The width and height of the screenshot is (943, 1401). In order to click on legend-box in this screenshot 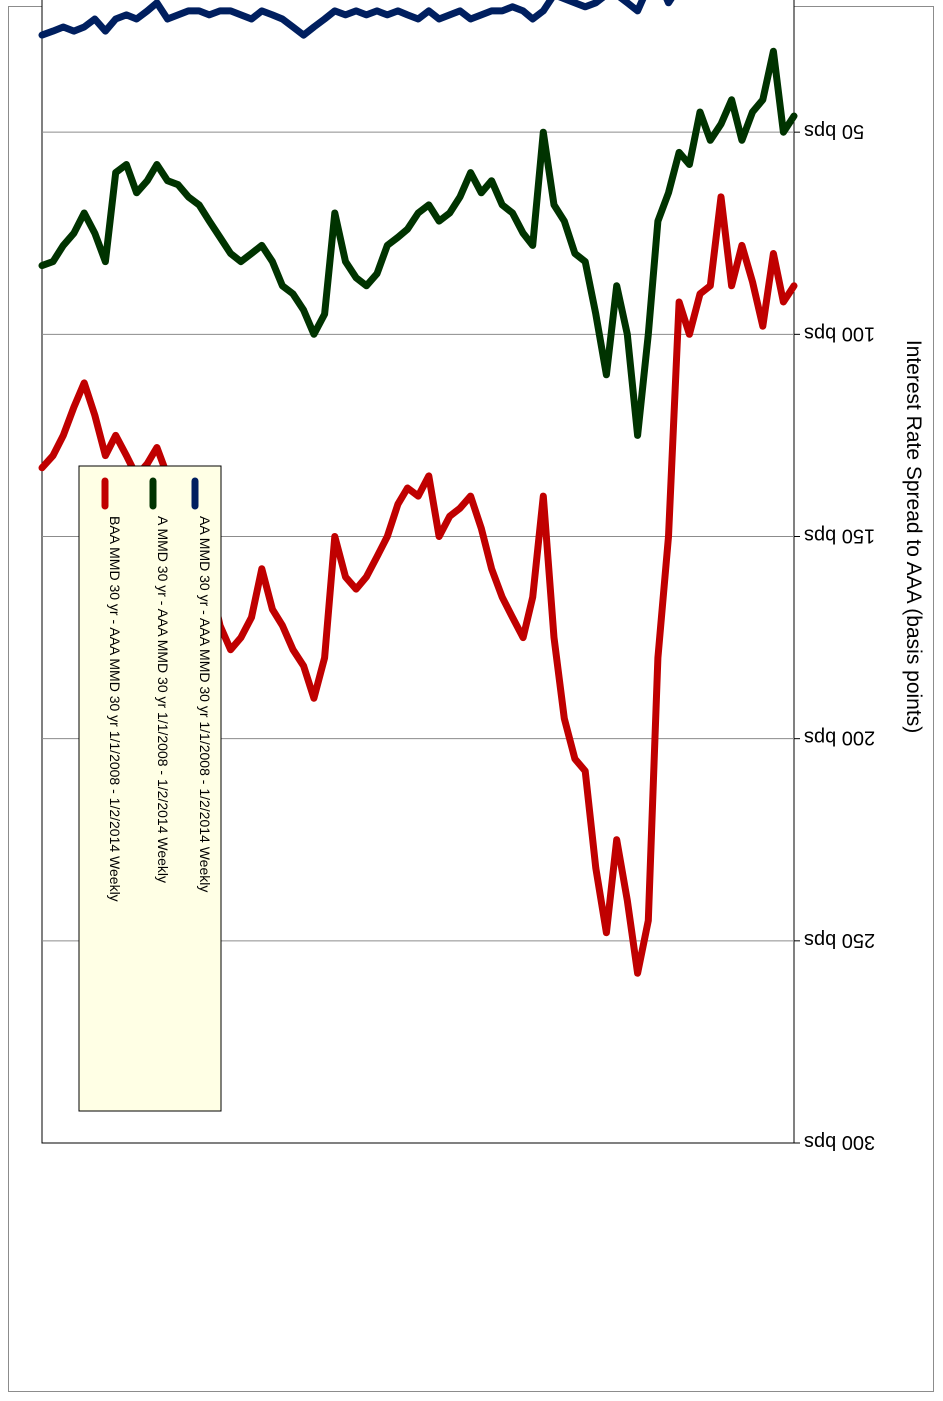, I will do `click(150, 788)`.